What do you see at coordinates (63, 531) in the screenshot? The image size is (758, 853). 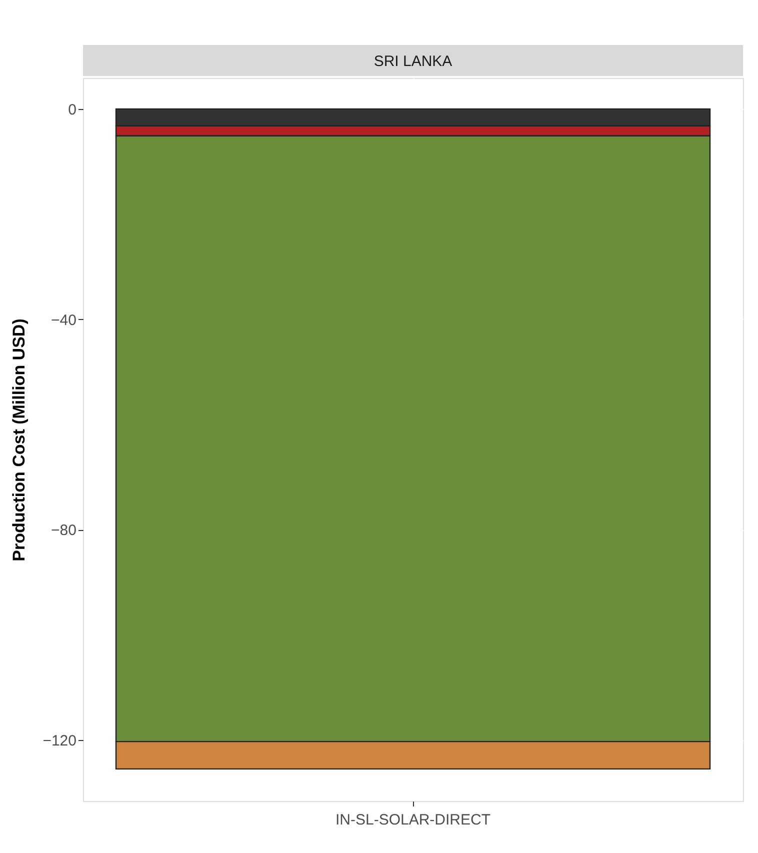 I see `y-tick-label: −80` at bounding box center [63, 531].